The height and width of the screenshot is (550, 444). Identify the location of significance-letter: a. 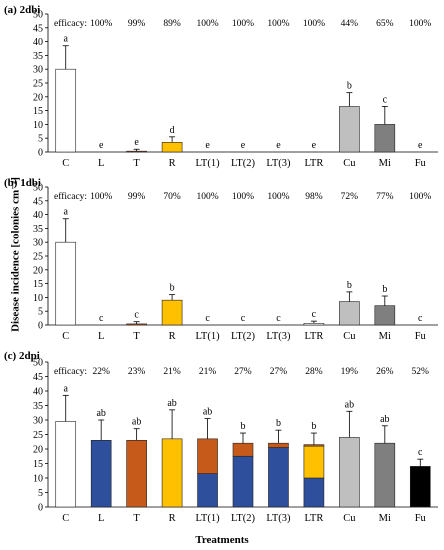
(66, 212).